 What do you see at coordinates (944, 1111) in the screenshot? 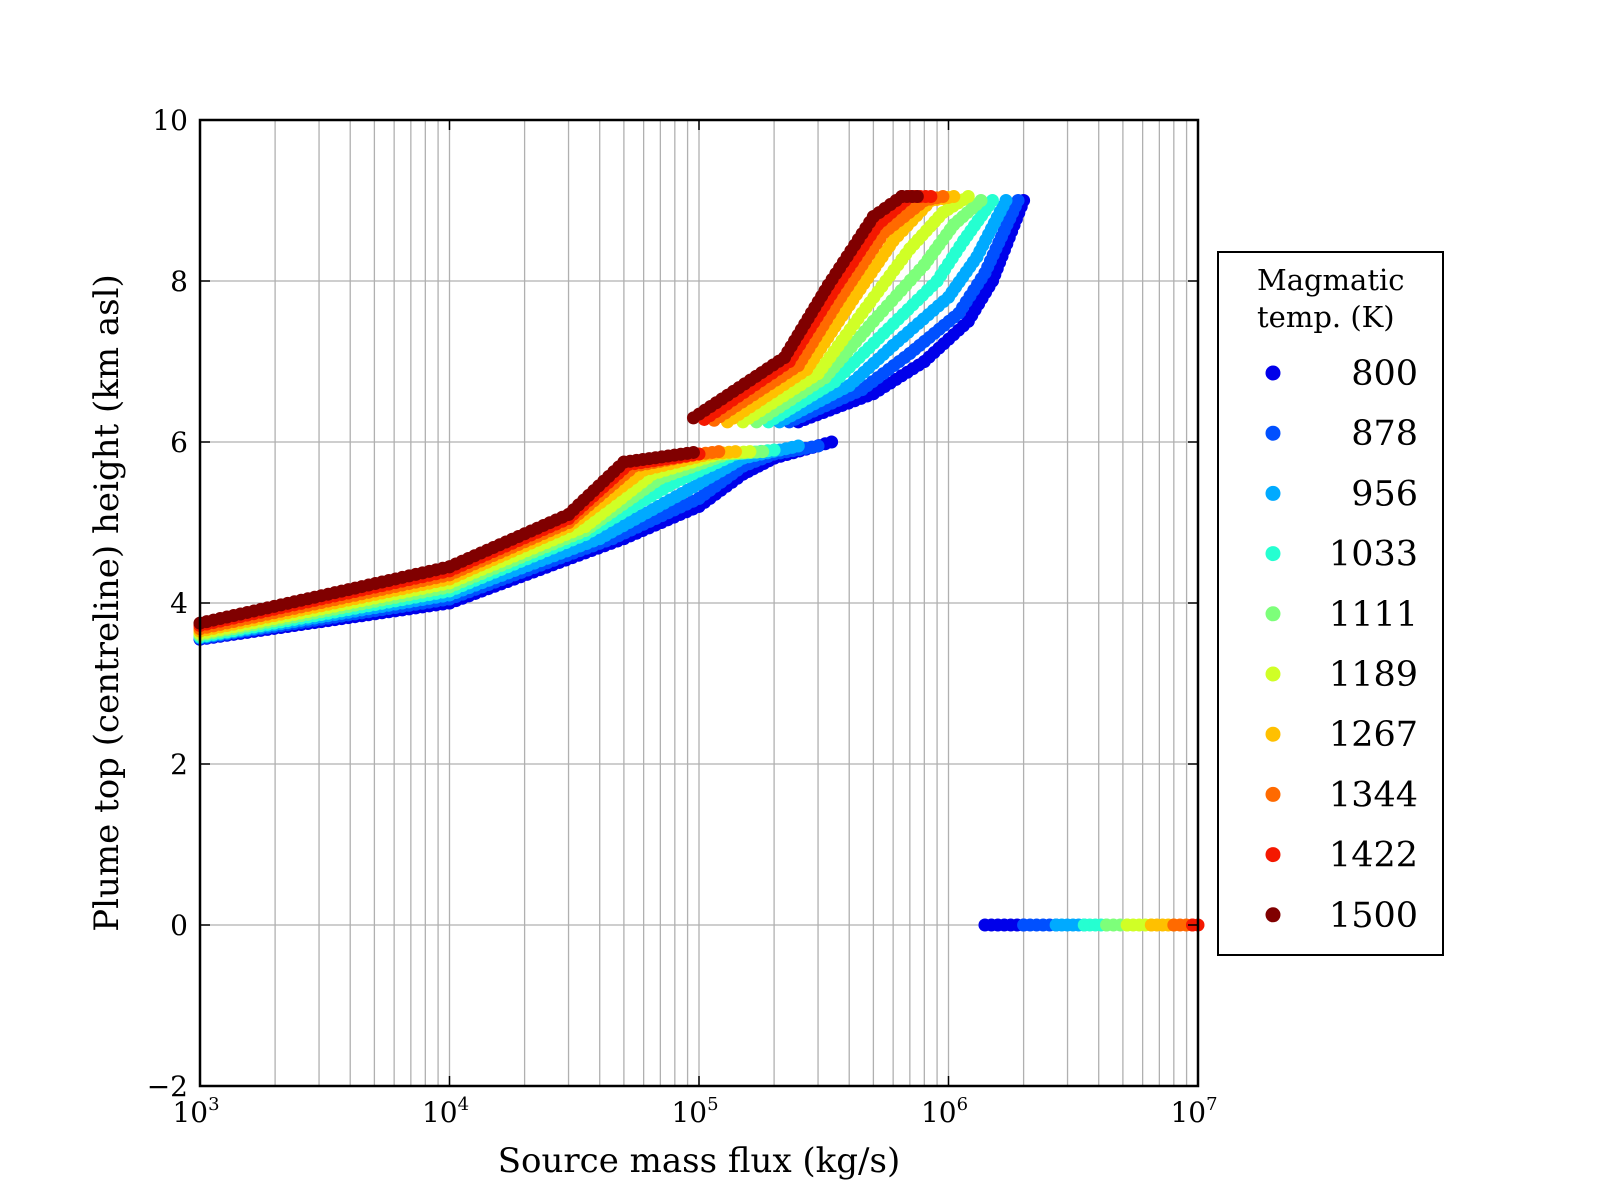
I see `x-tick-label: 10⁶` at bounding box center [944, 1111].